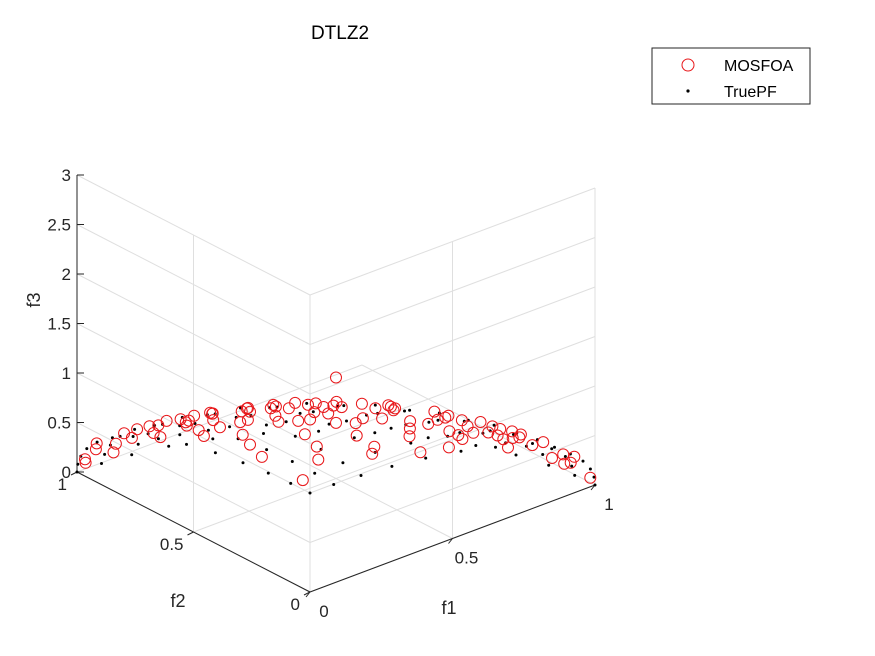 The width and height of the screenshot is (875, 656). What do you see at coordinates (323, 611) in the screenshot?
I see `x-tick-label: 0` at bounding box center [323, 611].